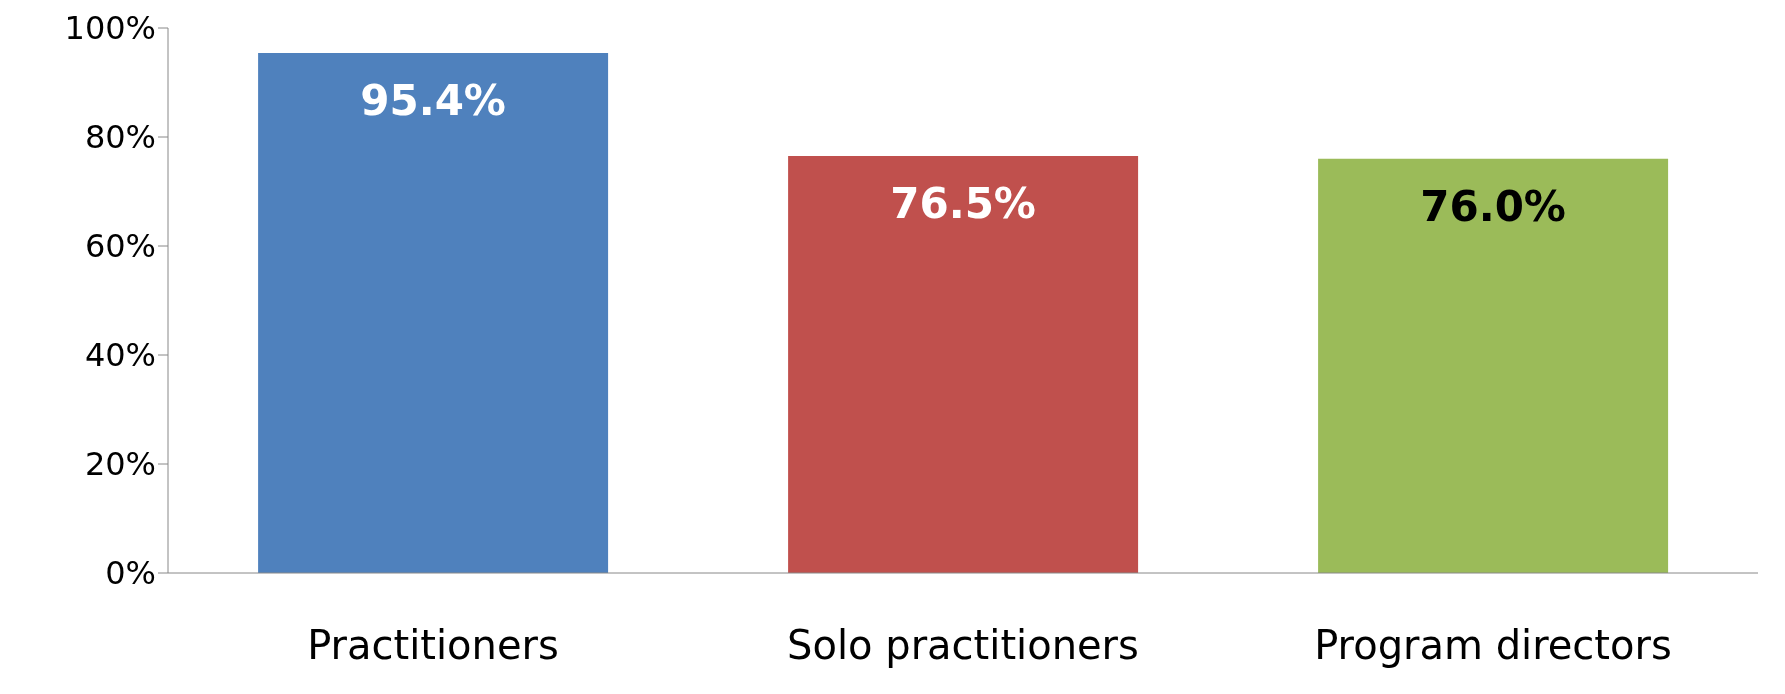 The height and width of the screenshot is (694, 1785). I want to click on data-label: 76.0%, so click(1493, 206).